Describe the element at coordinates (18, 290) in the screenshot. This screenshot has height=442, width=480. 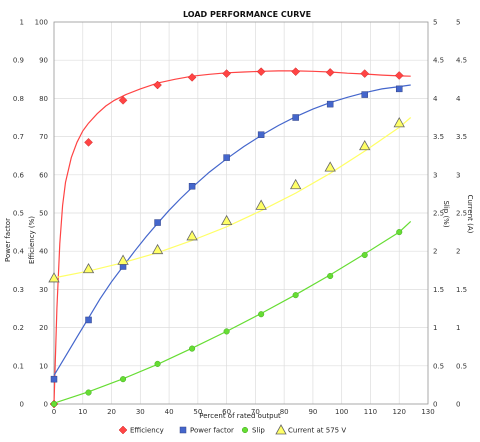
I see `y-left-outer-tick-label: 0.3` at that location.